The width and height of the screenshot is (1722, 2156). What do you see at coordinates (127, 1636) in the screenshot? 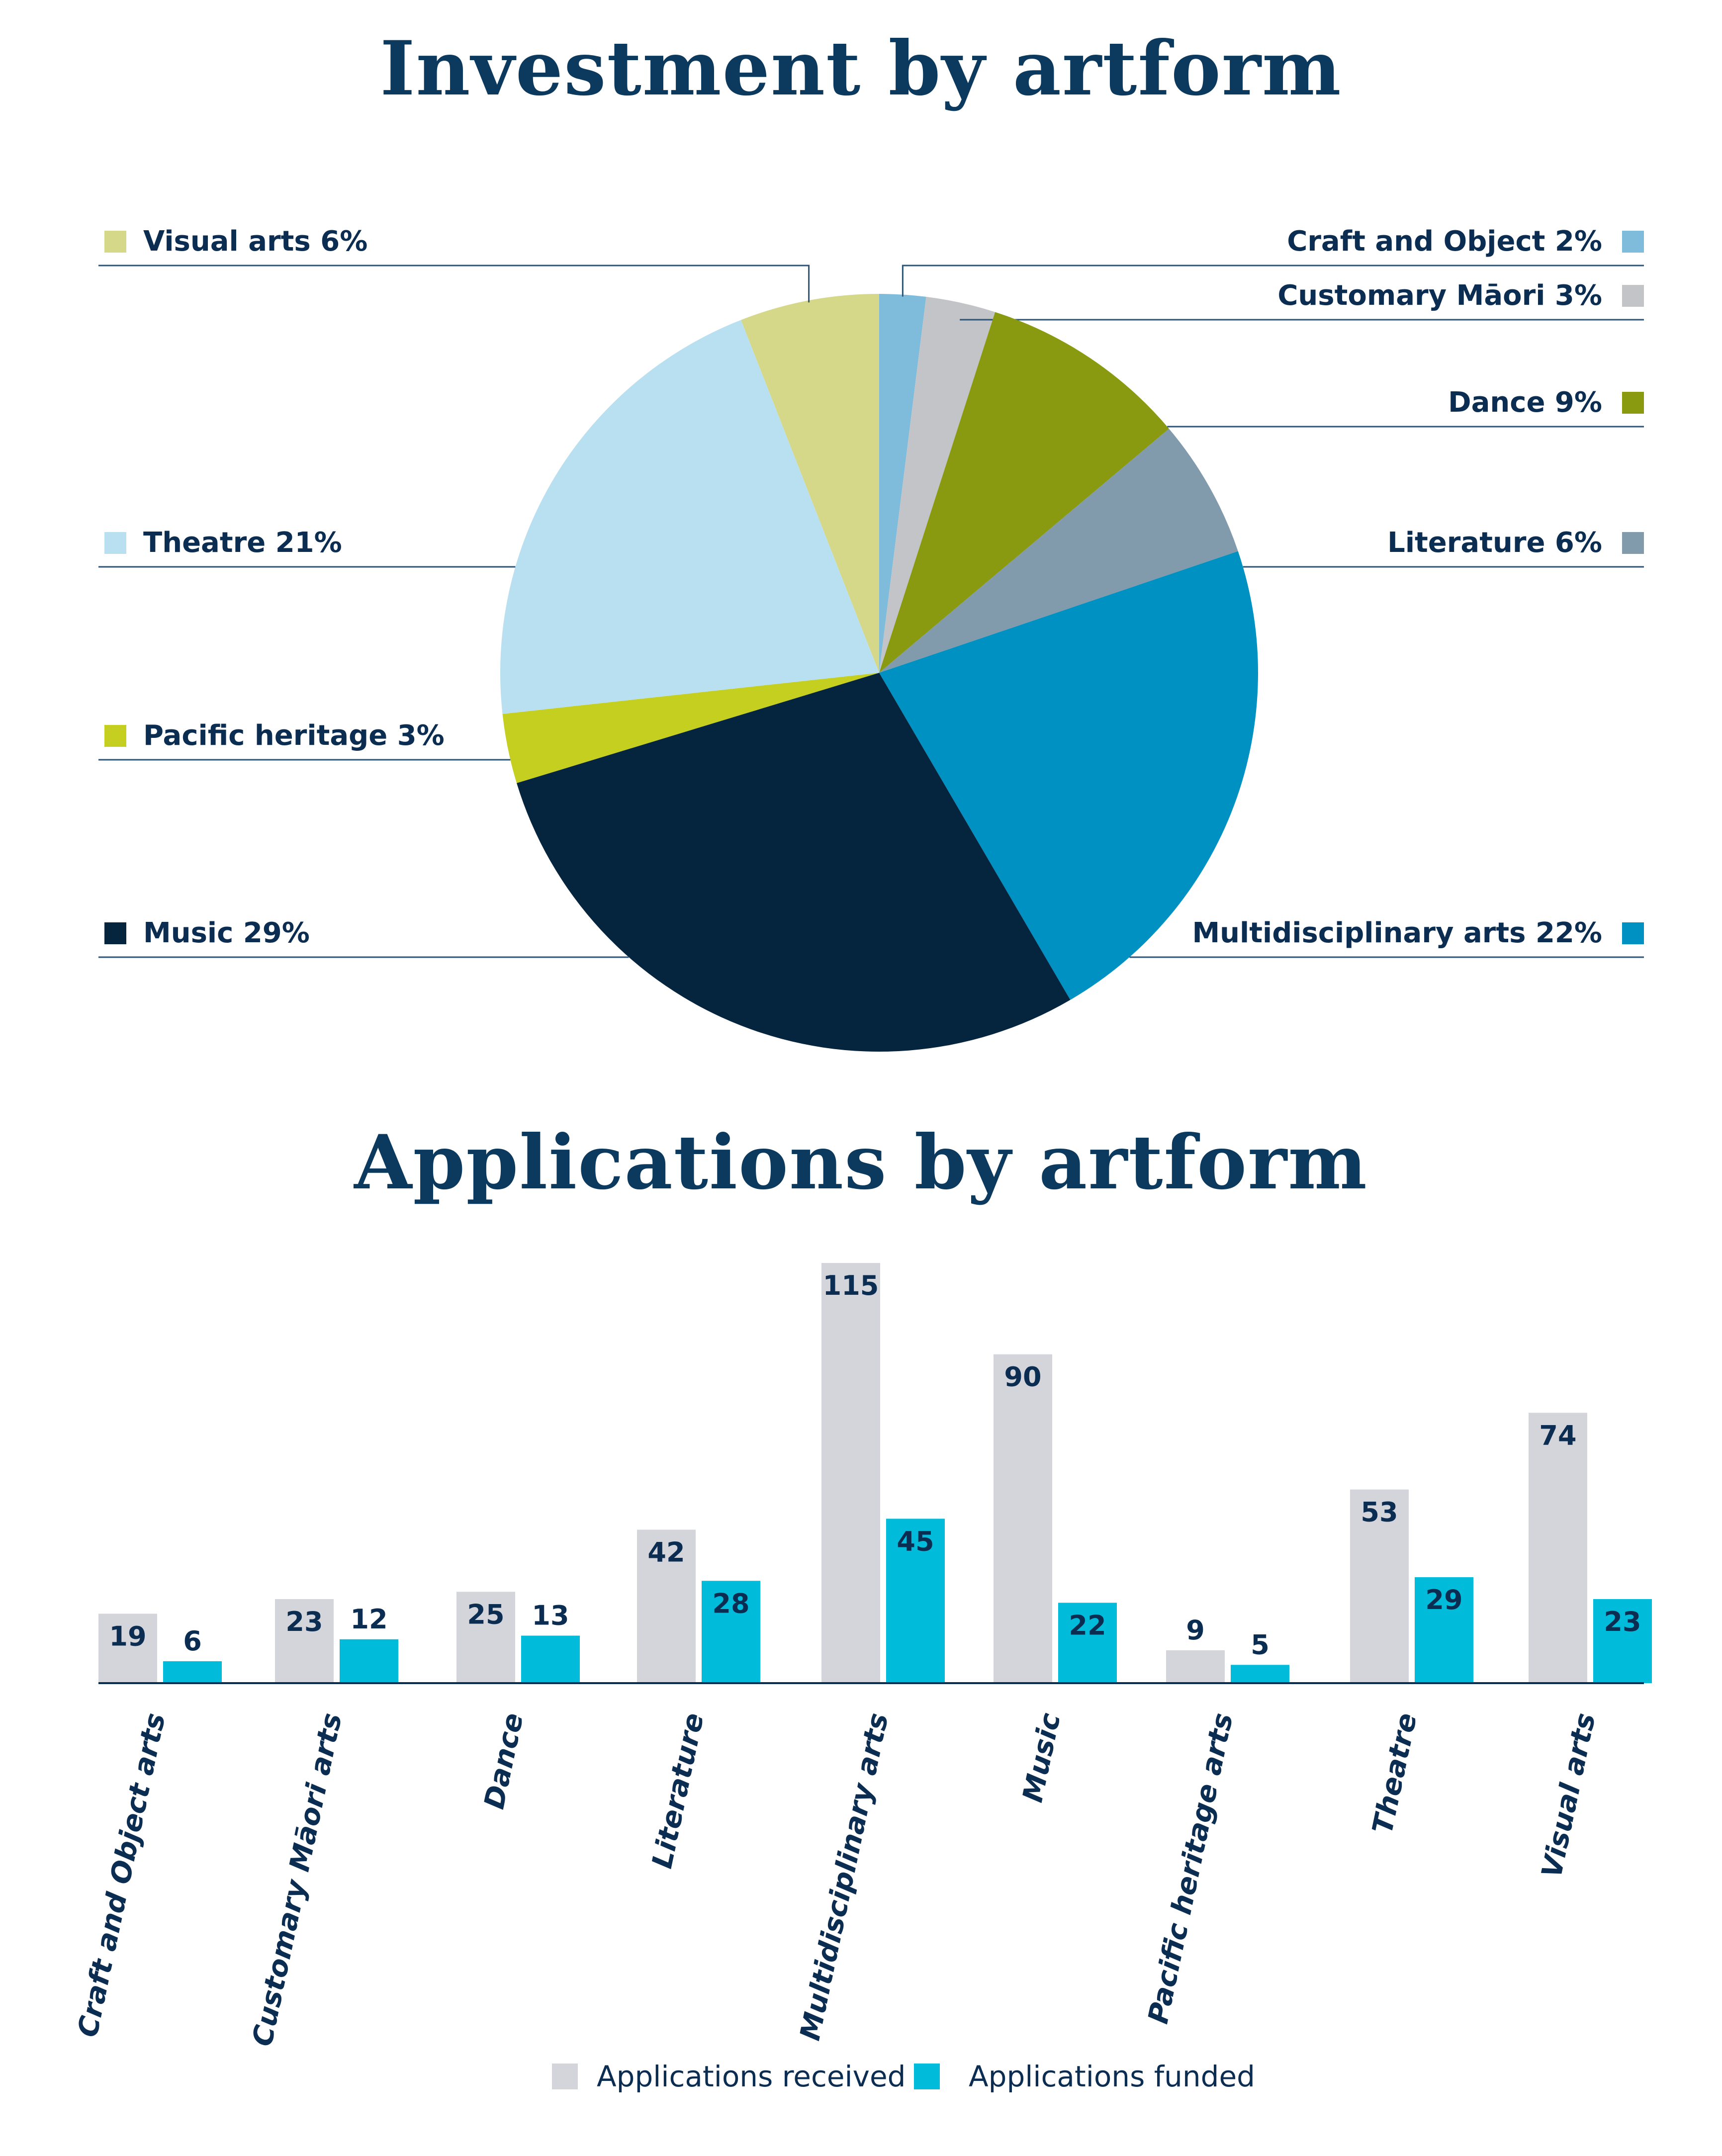
I see `bar-value-label: 19` at bounding box center [127, 1636].